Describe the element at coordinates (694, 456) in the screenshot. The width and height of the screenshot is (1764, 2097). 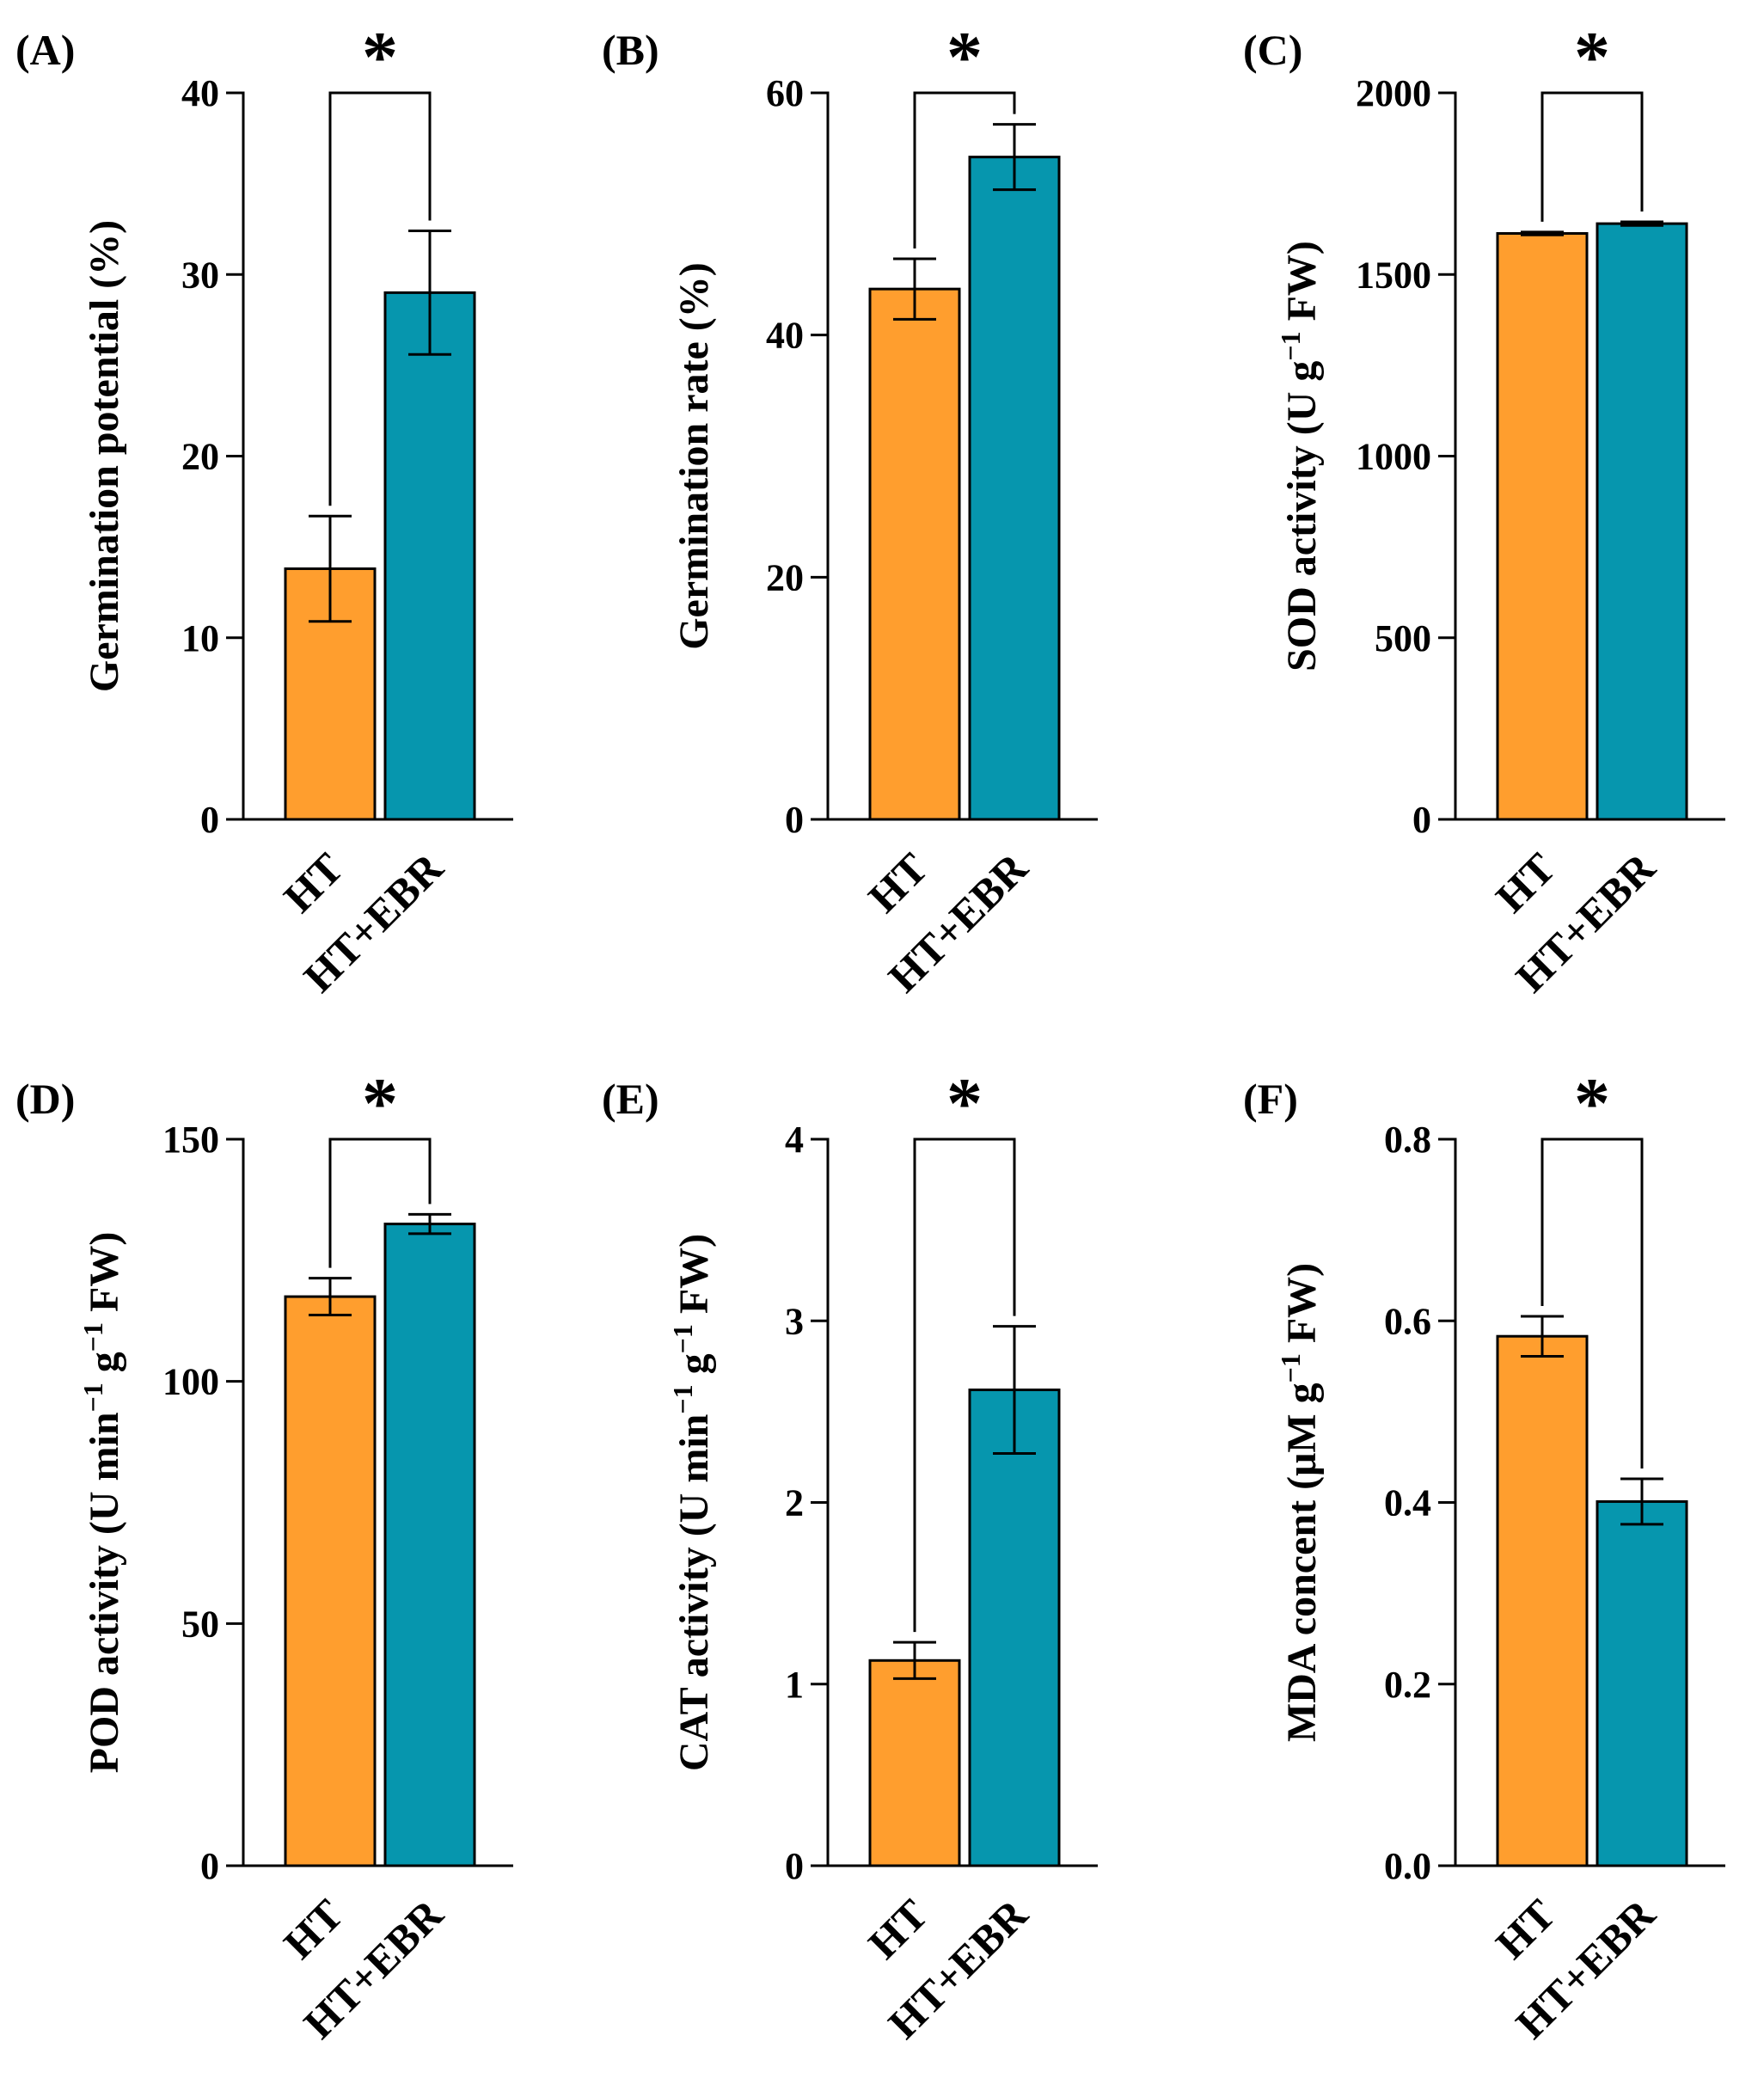
I see `y-axis-title: Germination rate (%)` at that location.